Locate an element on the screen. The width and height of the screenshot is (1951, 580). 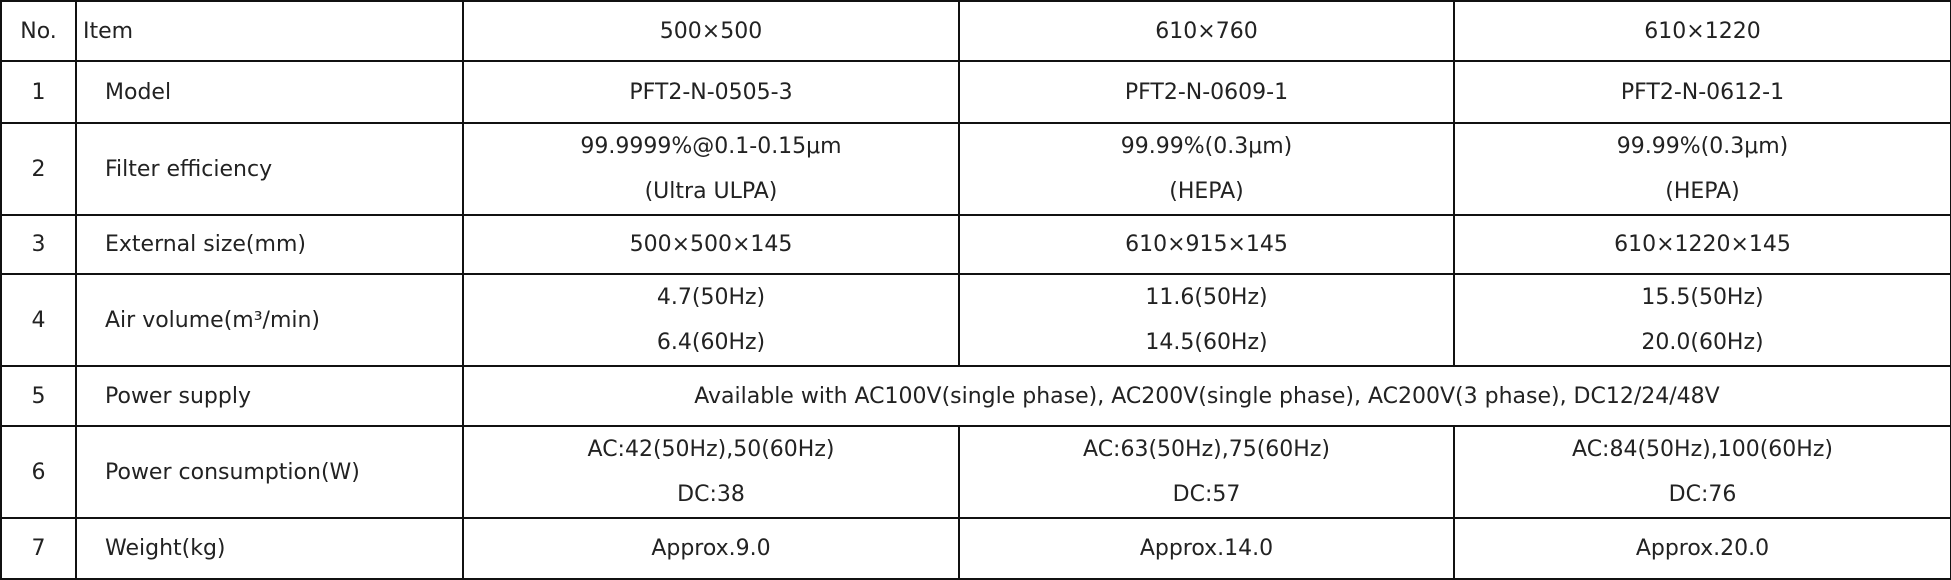
value-cell: 610×1220×145 is located at coordinates (1702, 244).